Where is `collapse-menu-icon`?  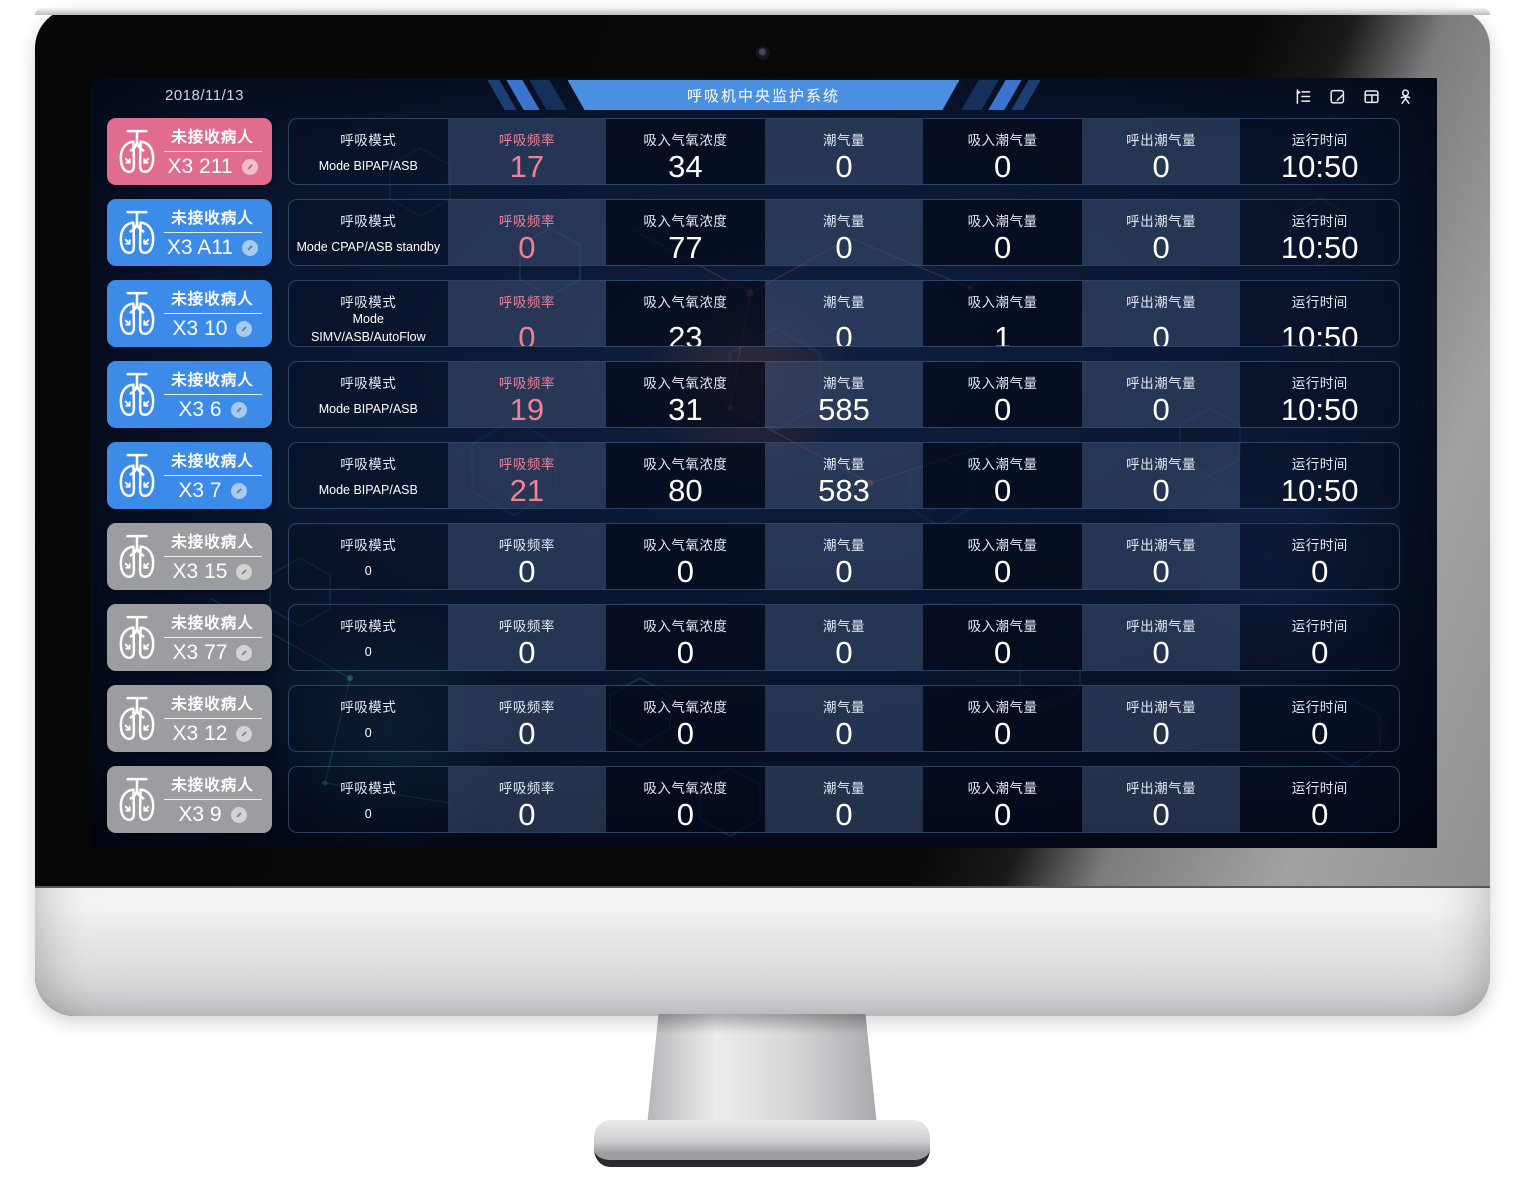 collapse-menu-icon is located at coordinates (1303, 96).